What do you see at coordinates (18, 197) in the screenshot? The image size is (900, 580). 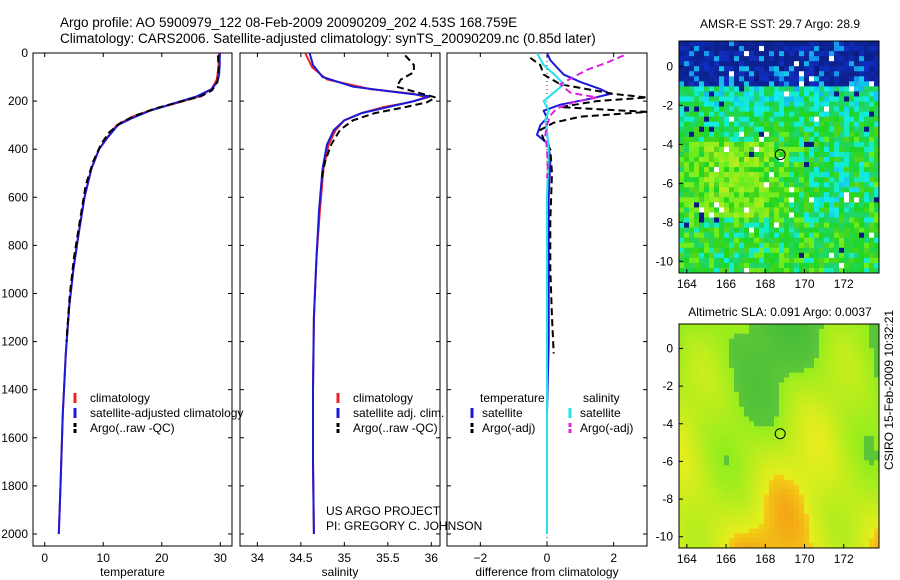 I see `depth-tick-label: 600` at bounding box center [18, 197].